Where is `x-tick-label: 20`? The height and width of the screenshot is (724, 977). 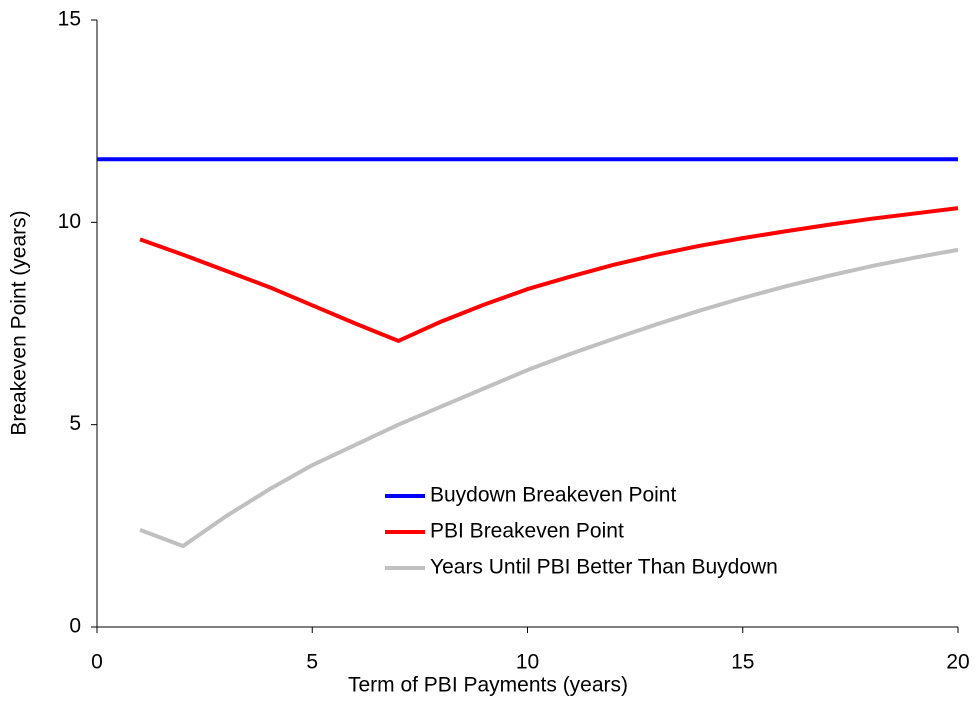
x-tick-label: 20 is located at coordinates (957, 662).